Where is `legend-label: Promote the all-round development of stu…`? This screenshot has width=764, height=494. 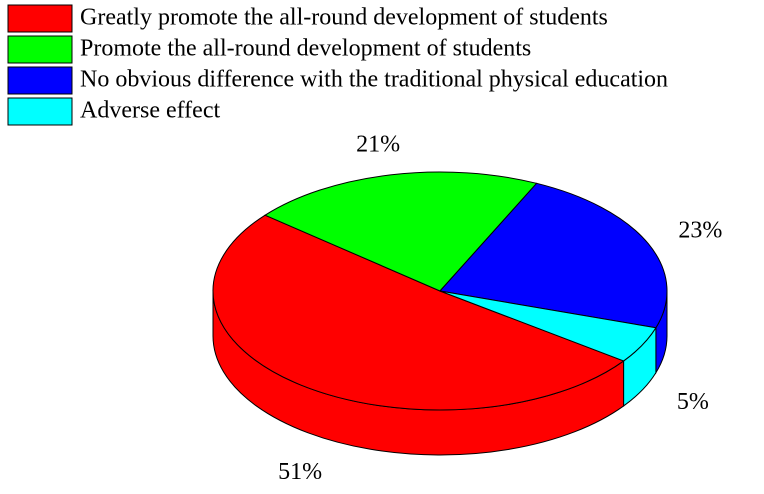 legend-label: Promote the all-round development of stu… is located at coordinates (305, 49).